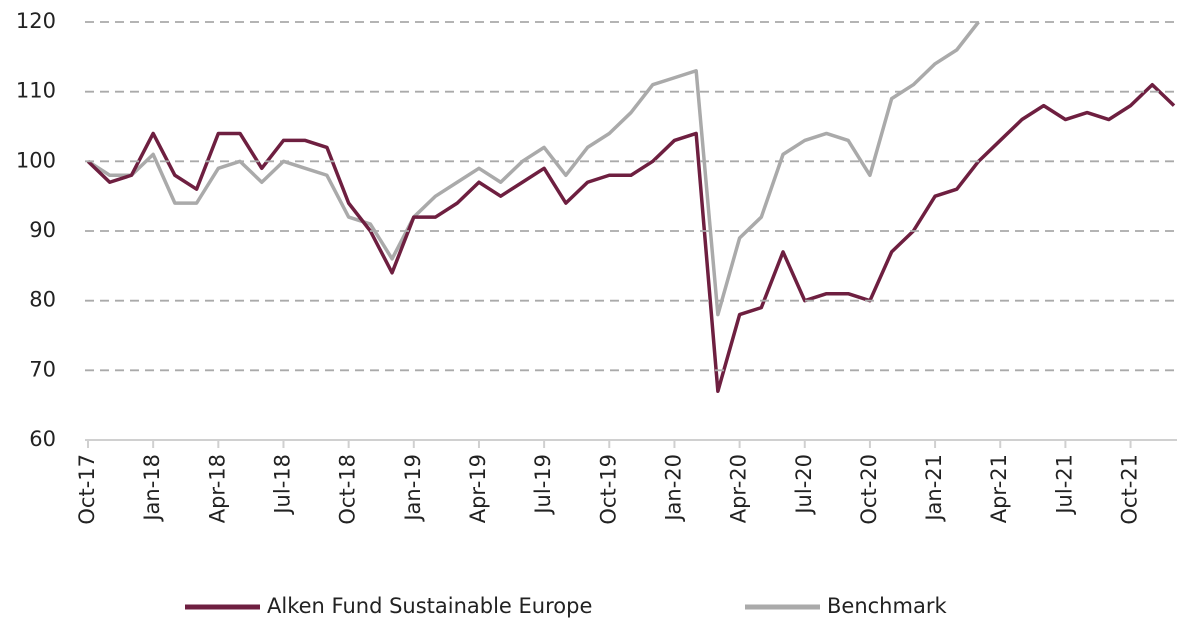  Describe the element at coordinates (282, 485) in the screenshot. I see `x-tick-label: Jul-18` at that location.